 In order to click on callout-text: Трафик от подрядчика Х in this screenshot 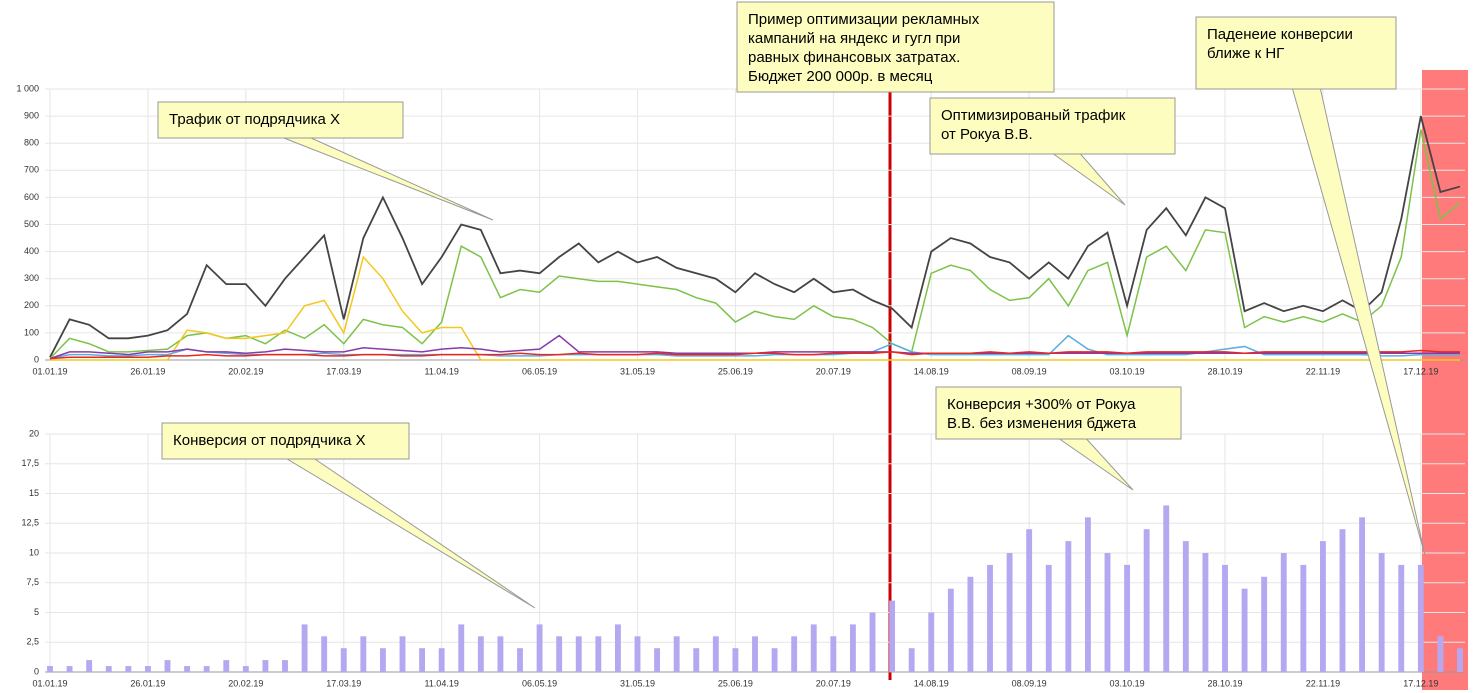, I will do `click(254, 119)`.